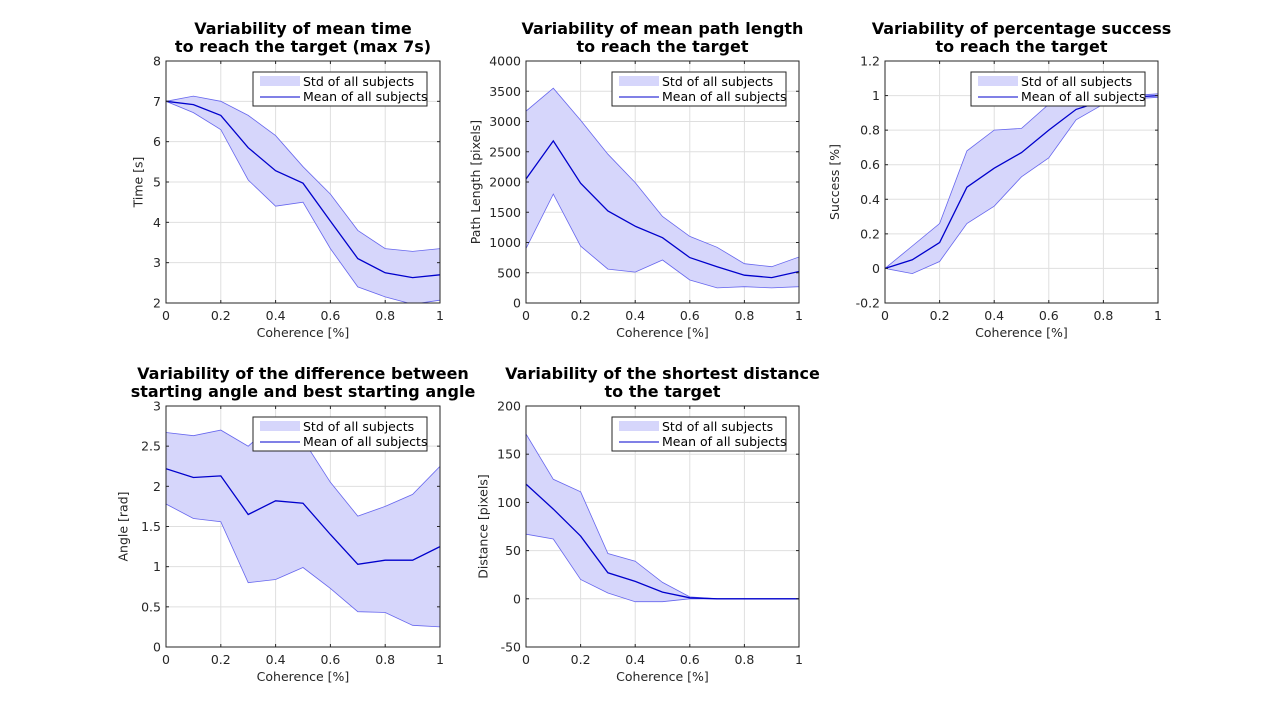 The height and width of the screenshot is (727, 1280). I want to click on y-tick-label: 2, so click(157, 303).